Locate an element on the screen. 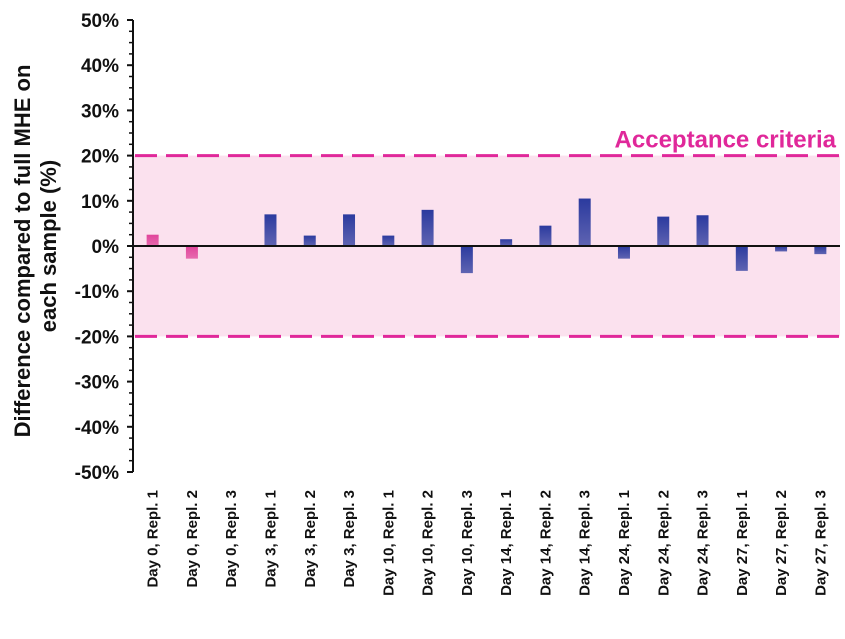  x-tick-label: Day 3, Repl. 2 is located at coordinates (310, 539).